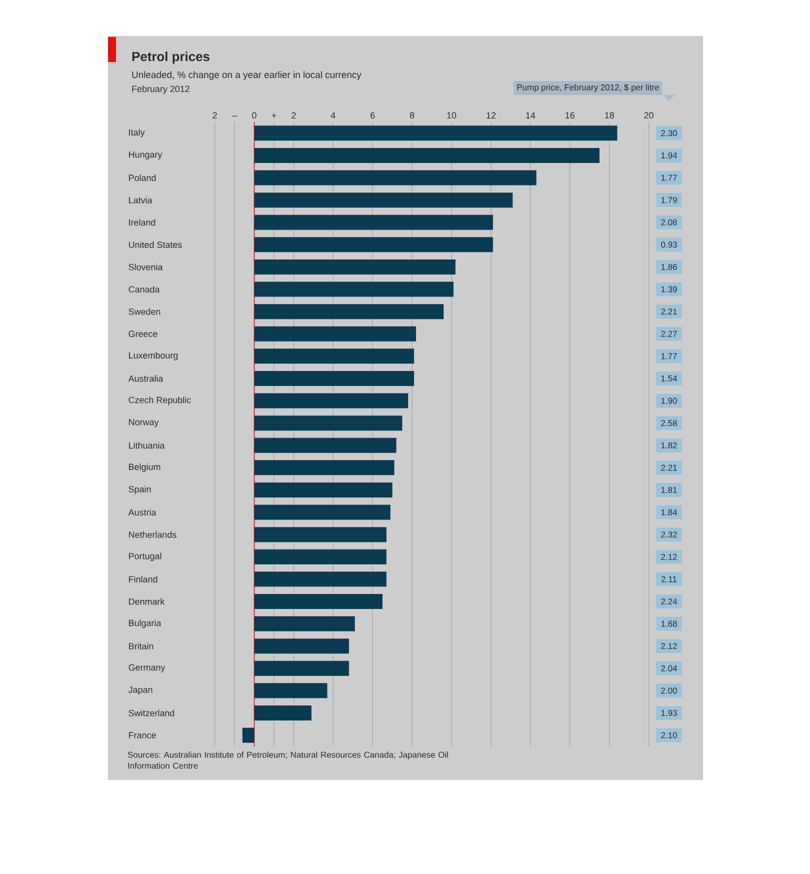 This screenshot has width=810, height=874. I want to click on y-tick-label: Lithuania, so click(147, 445).